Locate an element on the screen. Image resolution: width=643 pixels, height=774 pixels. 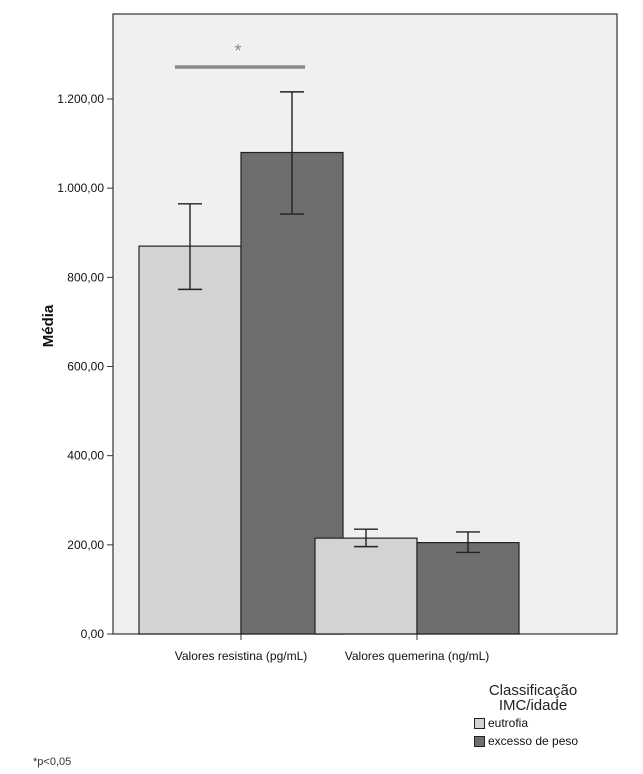
legend-label-eutrofia: eutrofia is located at coordinates (508, 723).